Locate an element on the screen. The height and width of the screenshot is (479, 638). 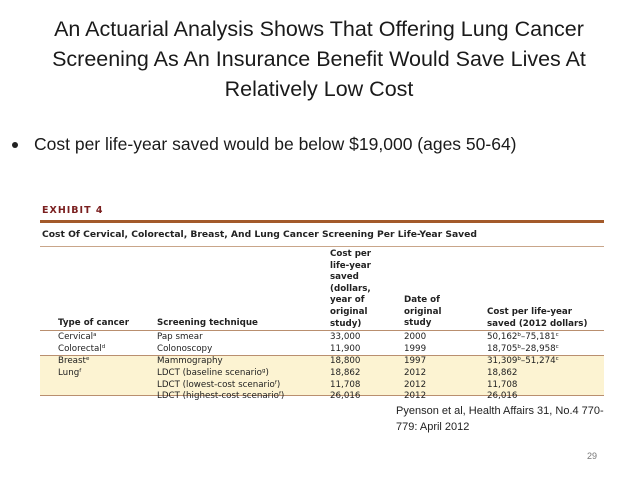
cell-text: Lung is located at coordinates (69, 373).